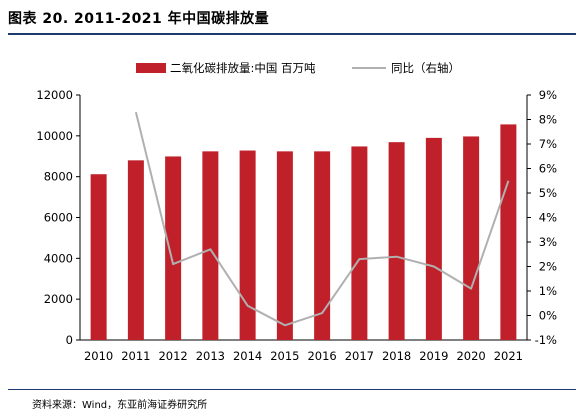 This screenshot has height=418, width=584. What do you see at coordinates (508, 356) in the screenshot?
I see `x-tick-label: 2021` at bounding box center [508, 356].